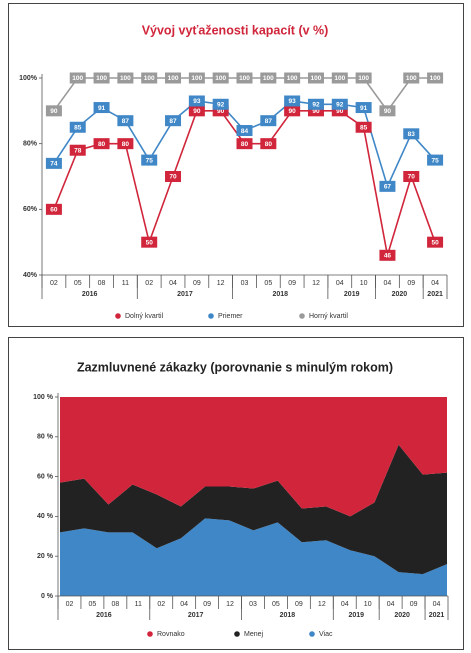  What do you see at coordinates (45, 556) in the screenshot?
I see `y-tick-label: 20 %` at bounding box center [45, 556].